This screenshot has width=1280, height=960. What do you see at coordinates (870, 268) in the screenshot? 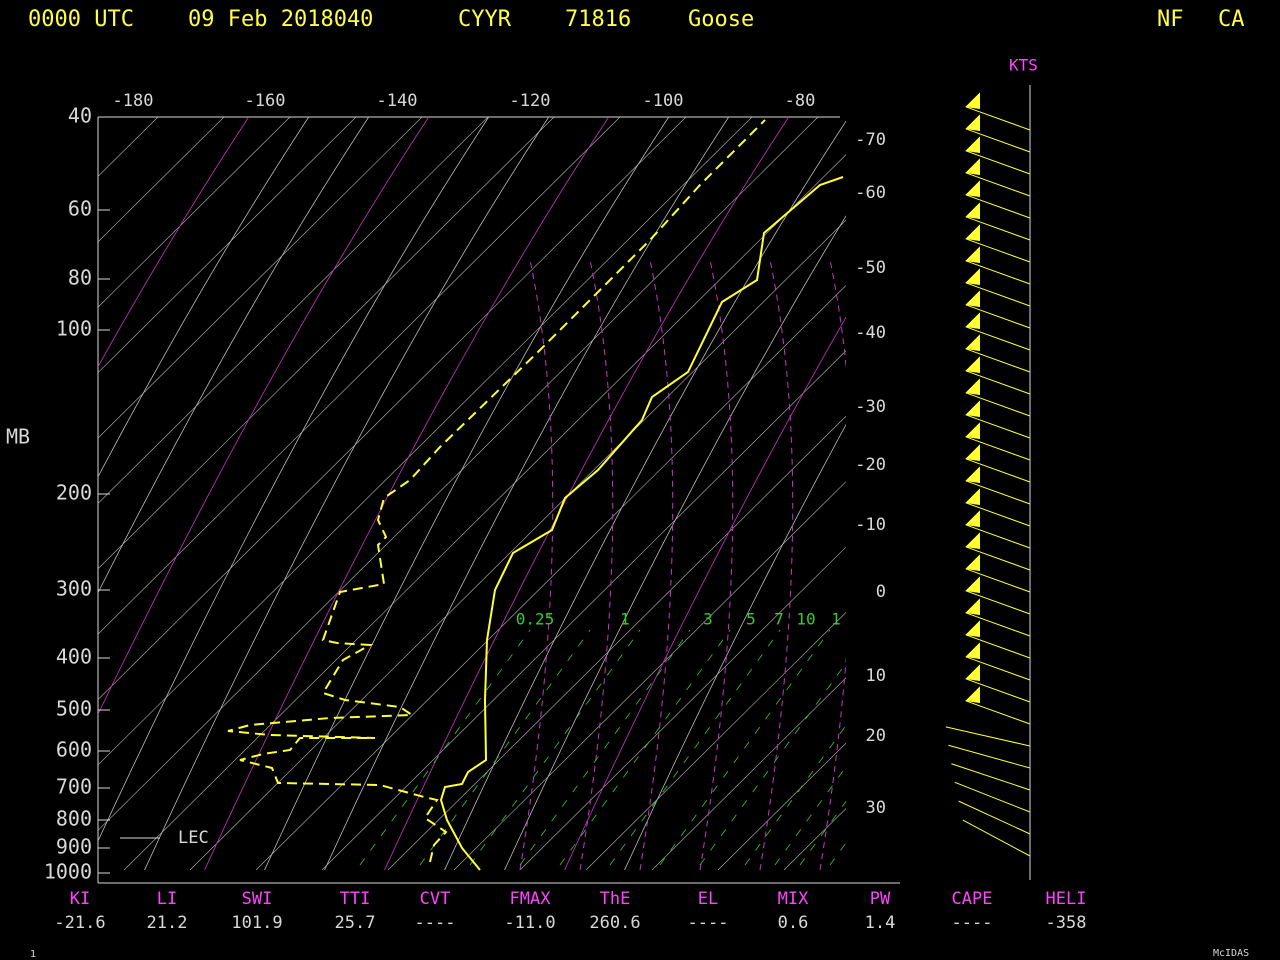
I see `height-label: -50` at bounding box center [870, 268].